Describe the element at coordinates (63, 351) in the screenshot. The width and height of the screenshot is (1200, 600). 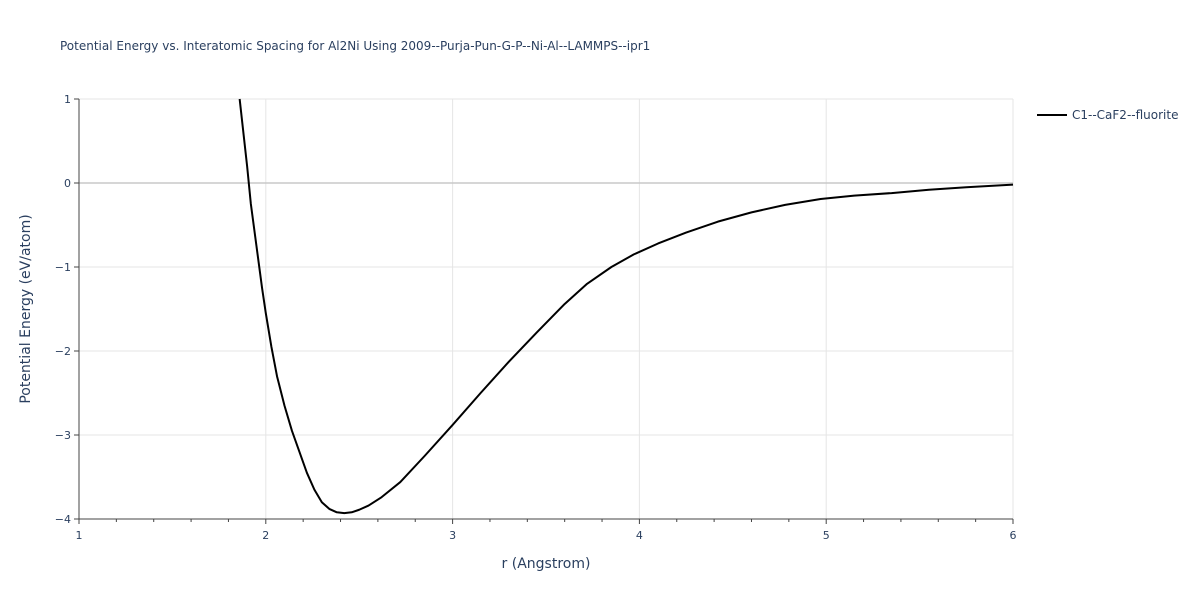
I see `y-tick-label: −2` at that location.